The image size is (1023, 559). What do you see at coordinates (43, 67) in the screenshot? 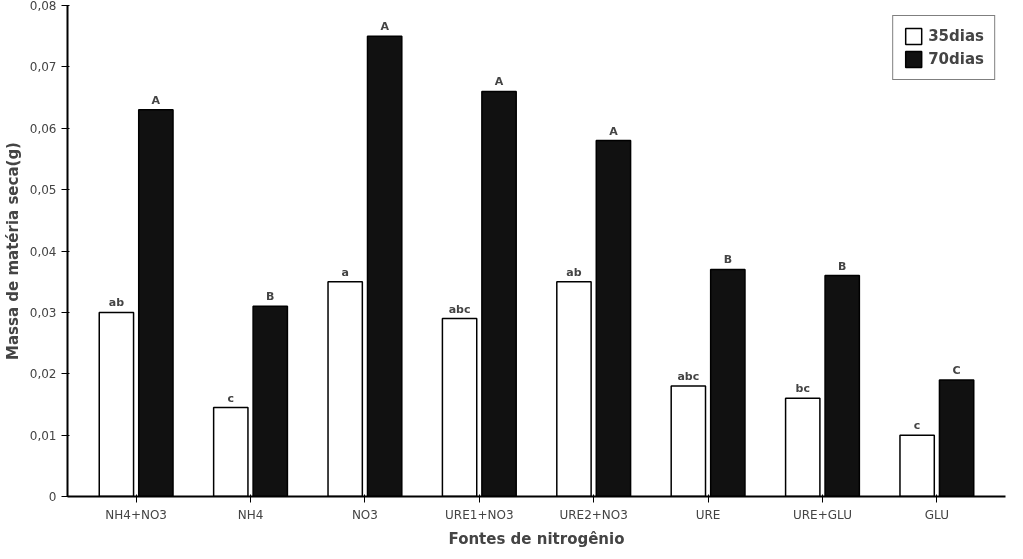
I see `y-tick-label: 0,07` at bounding box center [43, 67].